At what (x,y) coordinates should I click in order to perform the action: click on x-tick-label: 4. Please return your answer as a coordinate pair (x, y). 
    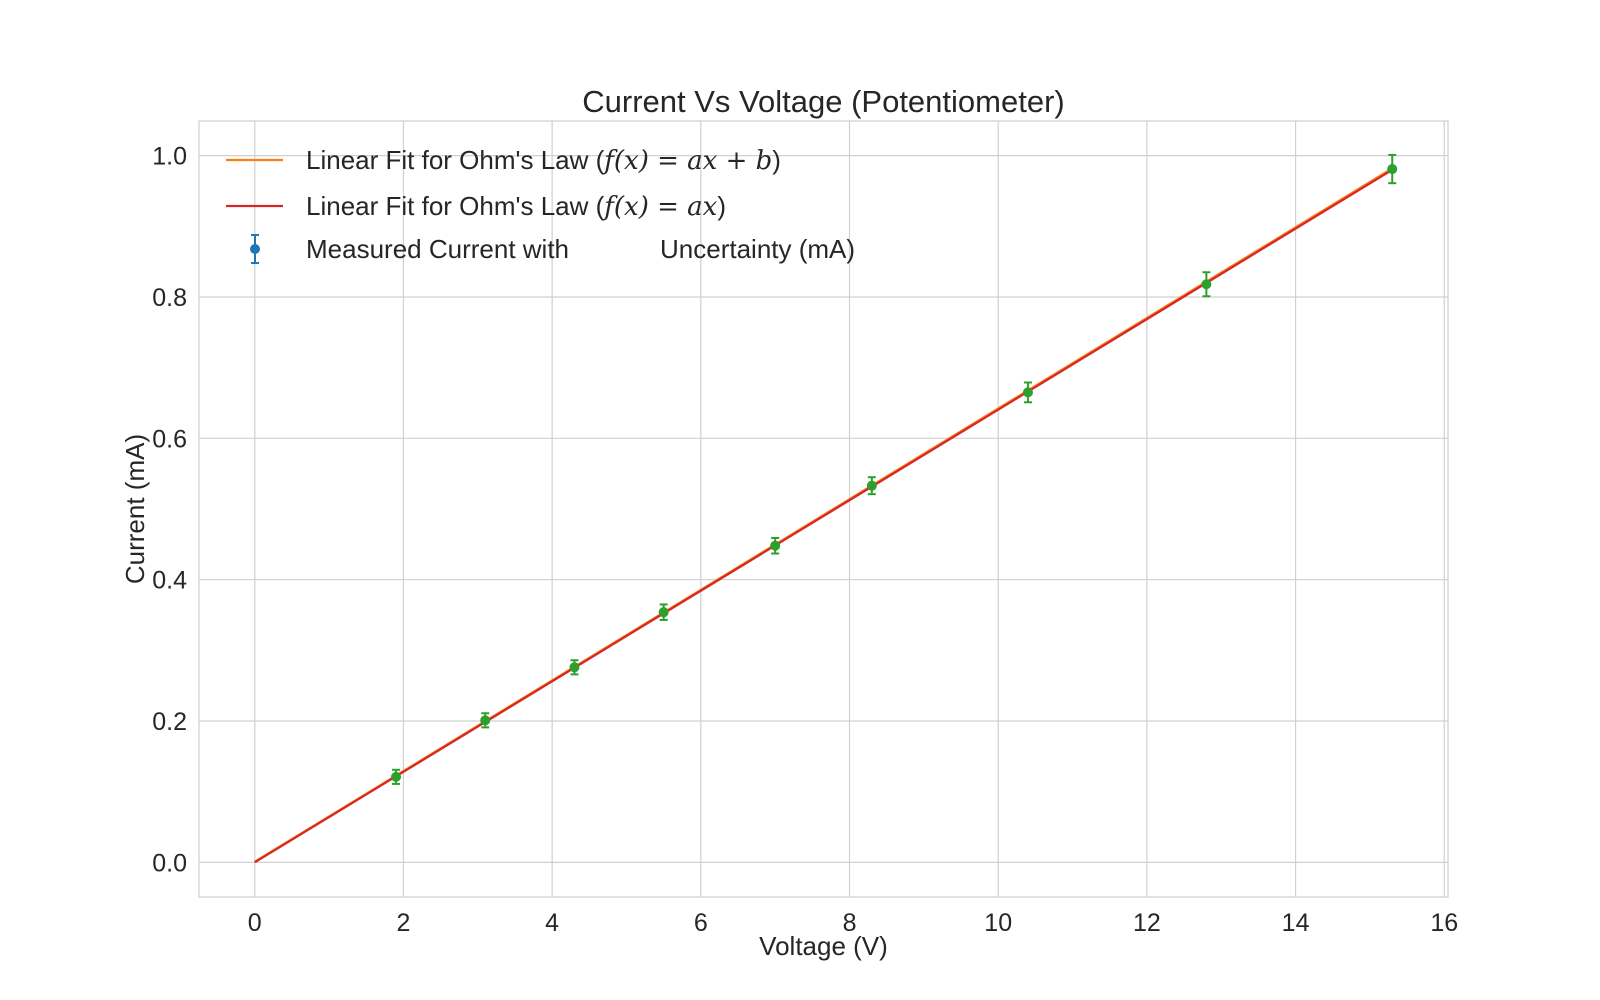
    Looking at the image, I should click on (552, 923).